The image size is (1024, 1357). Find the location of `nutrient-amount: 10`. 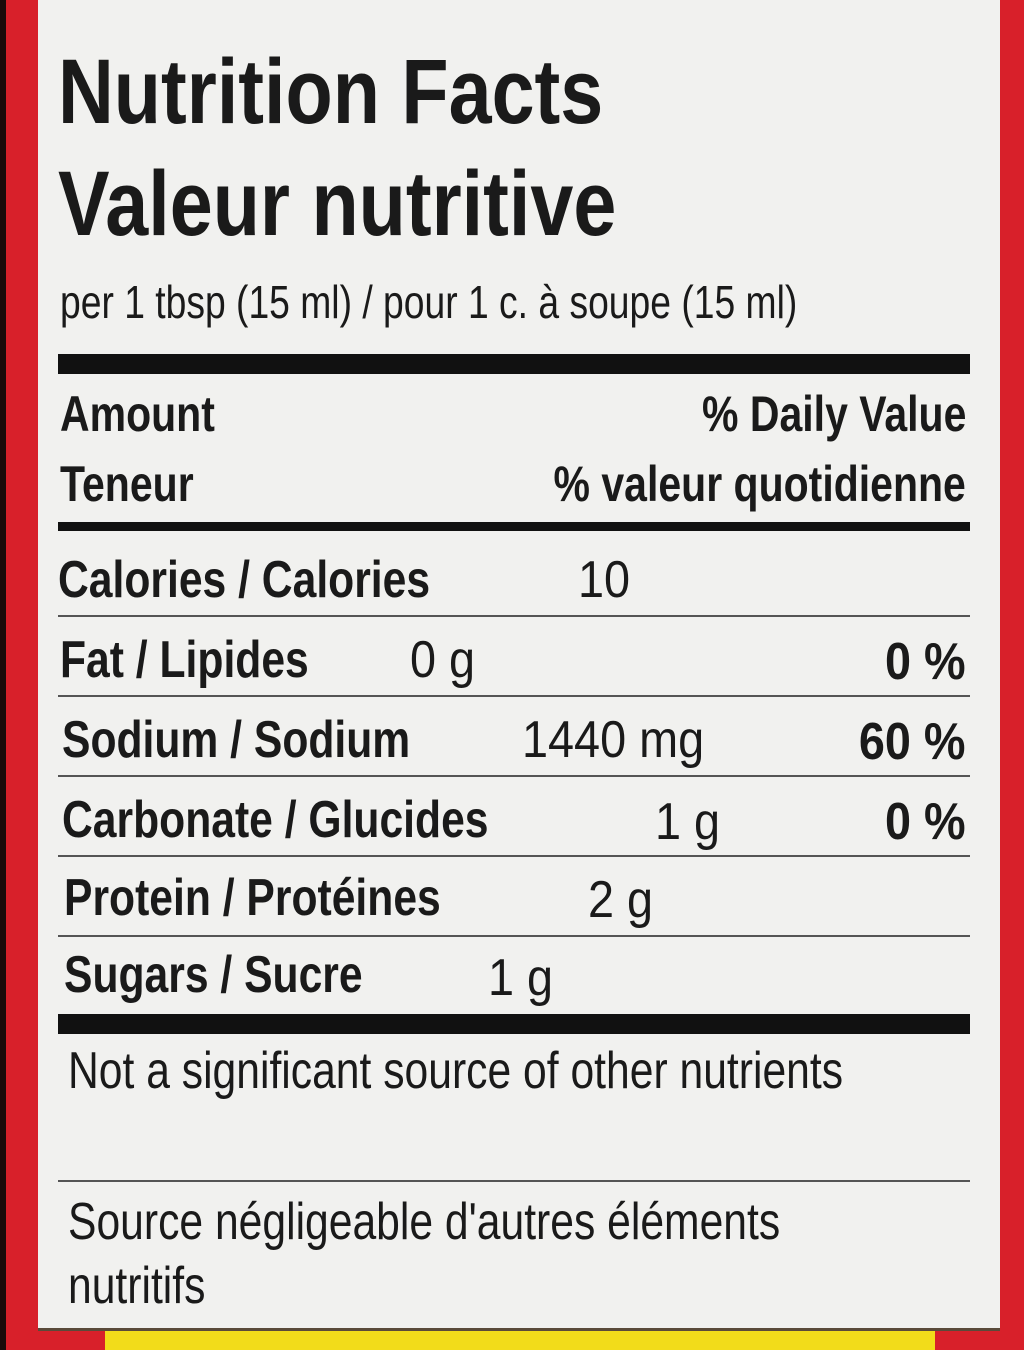

nutrient-amount: 10 is located at coordinates (604, 580).